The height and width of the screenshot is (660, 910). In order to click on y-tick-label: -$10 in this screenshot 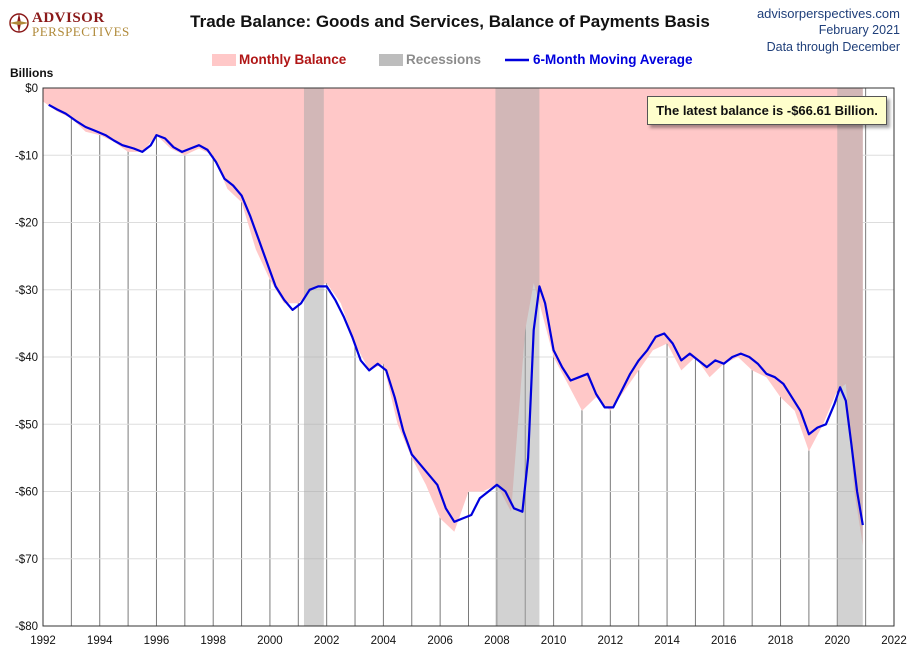, I will do `click(26, 156)`.